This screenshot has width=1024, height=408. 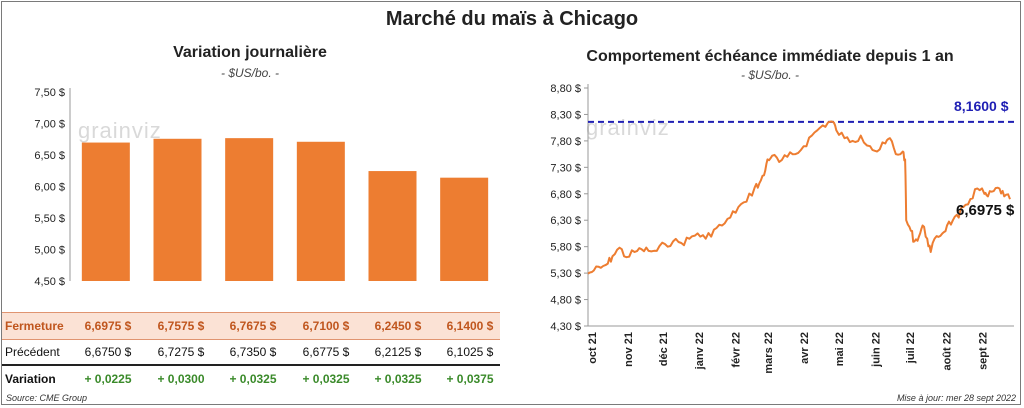 I want to click on x-tick-label: mars 22, so click(x=769, y=353).